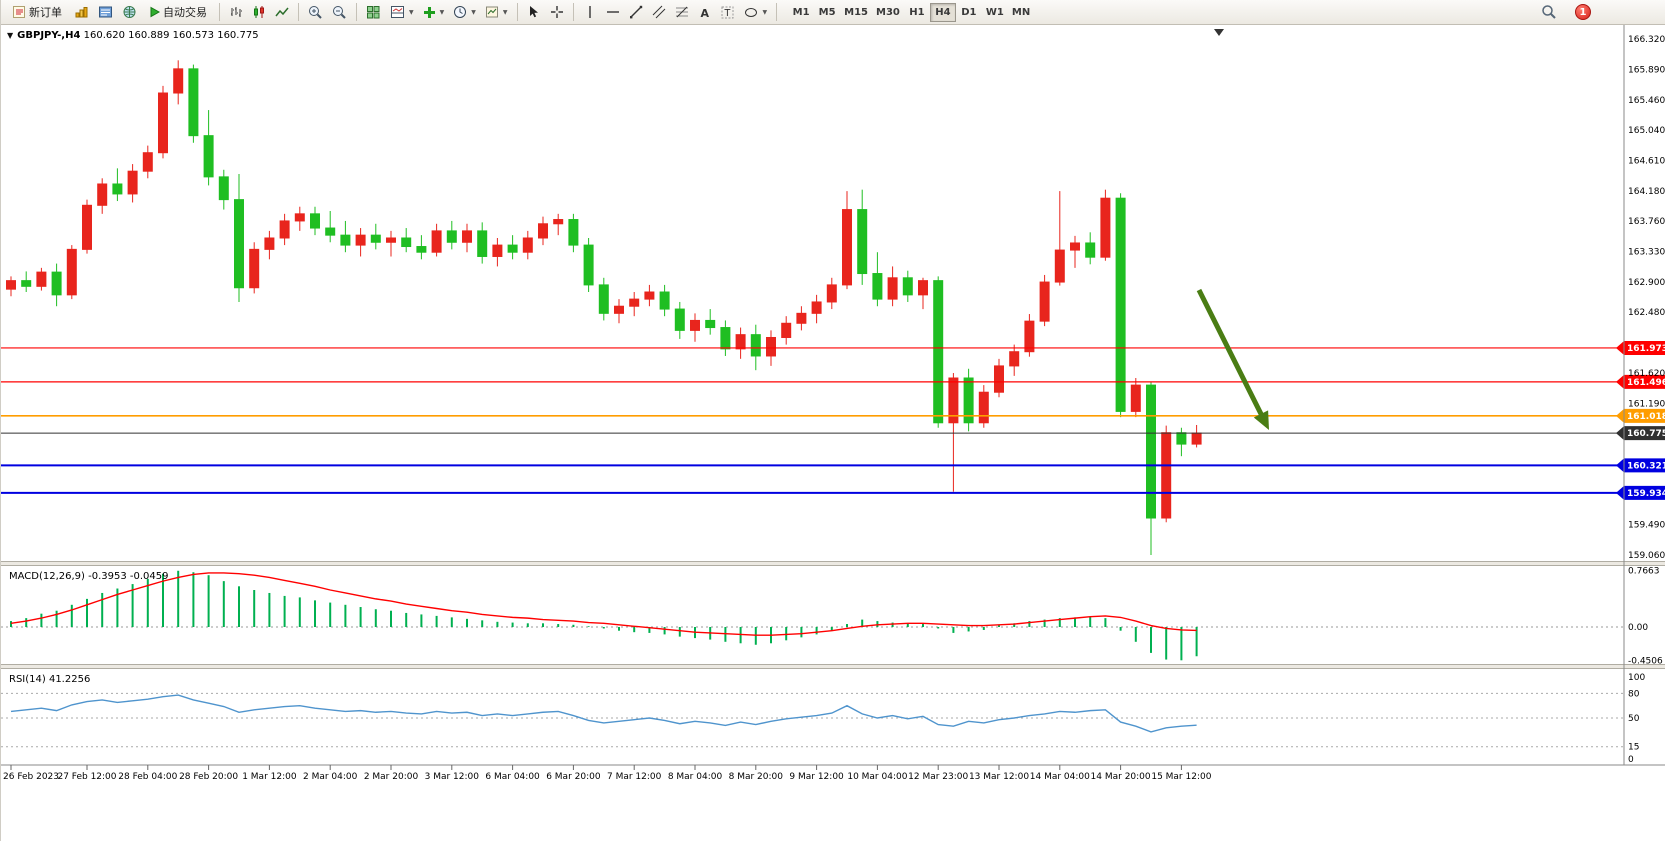  What do you see at coordinates (1646, 313) in the screenshot?
I see `price-axis-tick: 162.480` at bounding box center [1646, 313].